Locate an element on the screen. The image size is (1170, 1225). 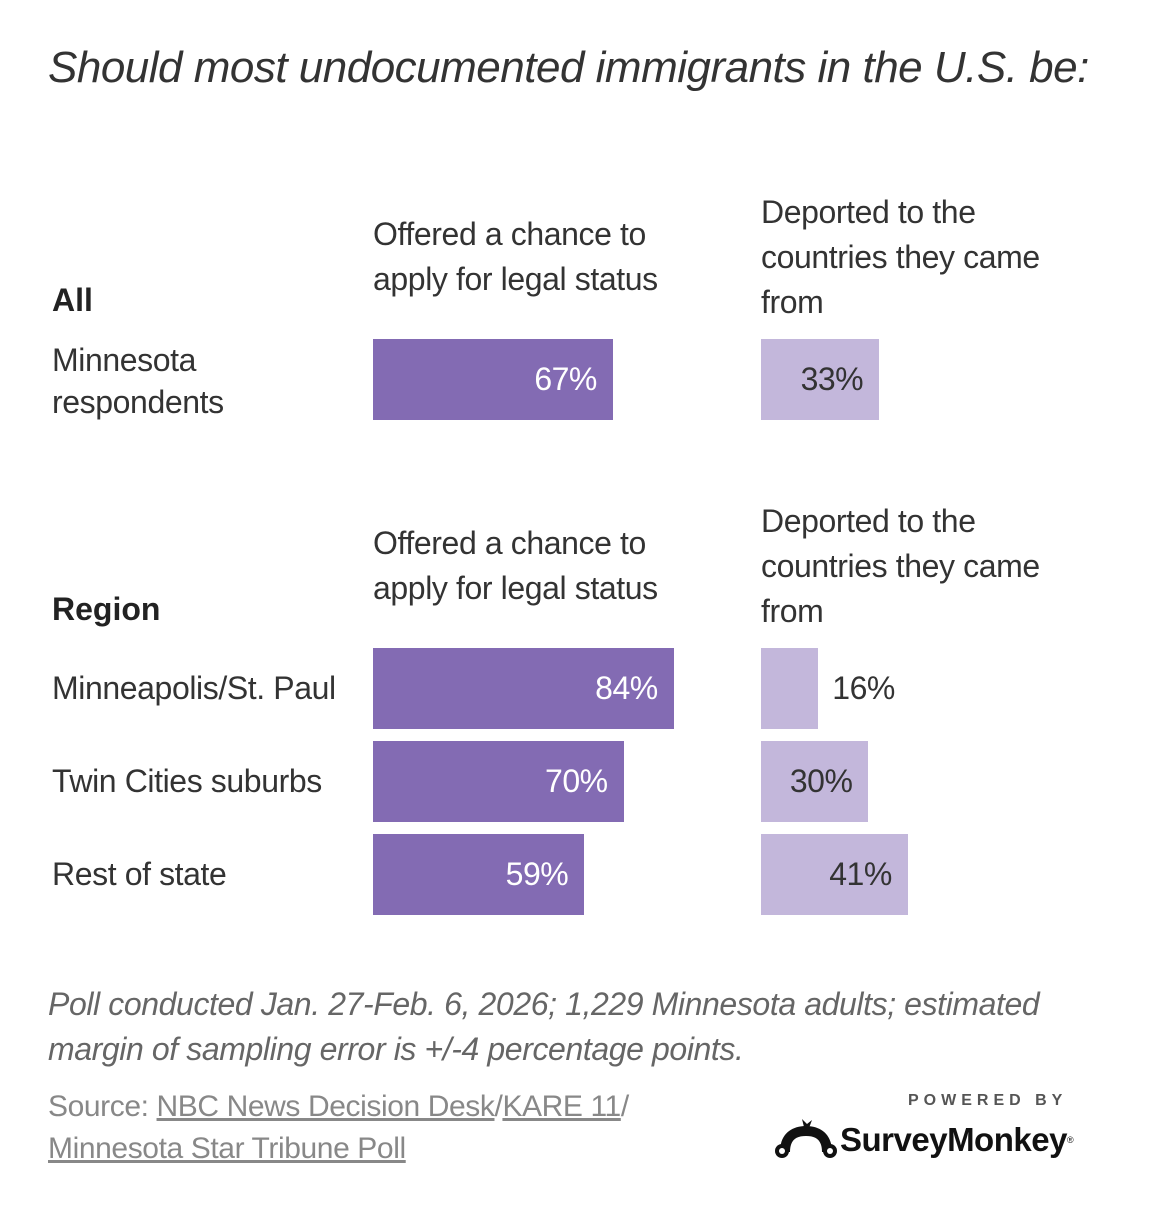
group-label: All is located at coordinates (72, 300).